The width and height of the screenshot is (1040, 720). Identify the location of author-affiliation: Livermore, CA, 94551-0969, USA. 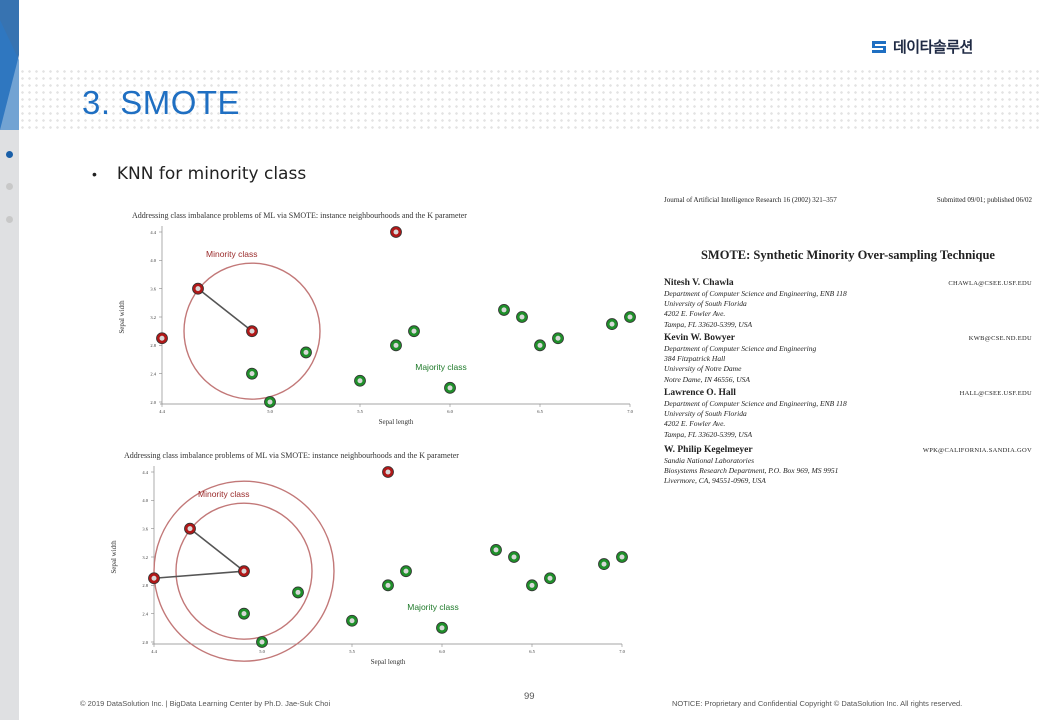
(715, 481).